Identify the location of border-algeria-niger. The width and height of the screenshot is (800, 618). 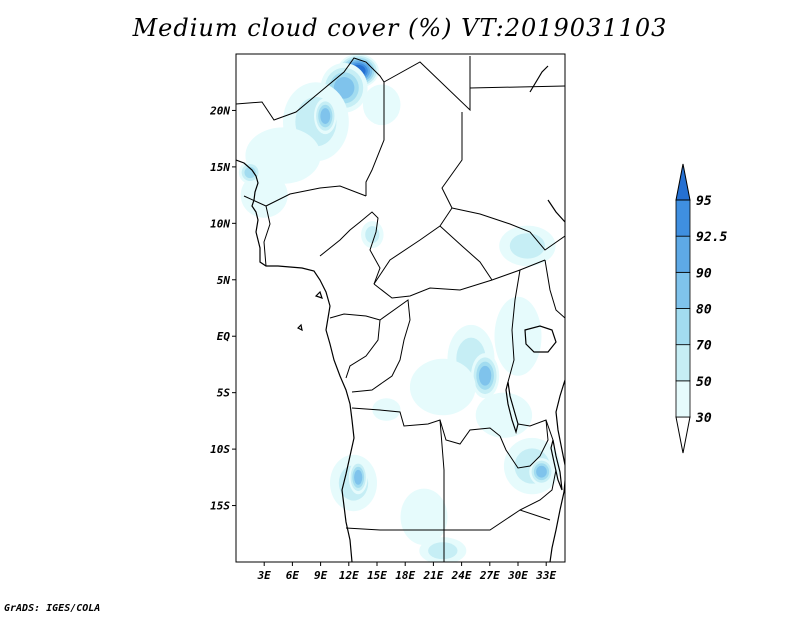
(310, 89).